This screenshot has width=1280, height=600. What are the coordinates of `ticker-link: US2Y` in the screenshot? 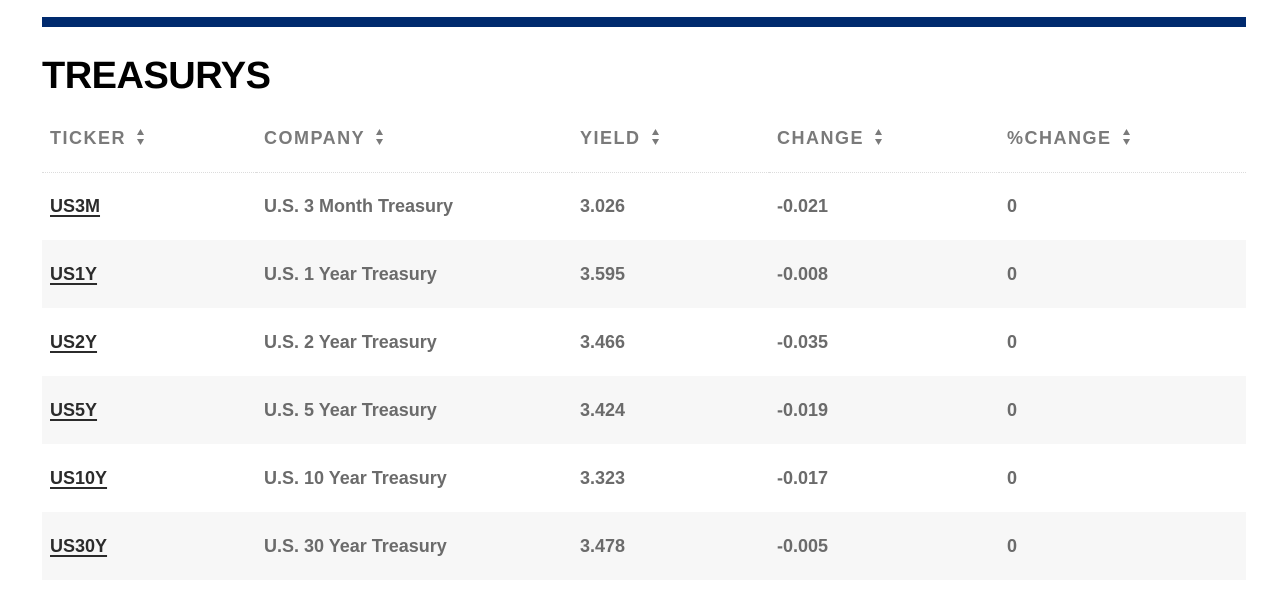 It's located at (74, 341).